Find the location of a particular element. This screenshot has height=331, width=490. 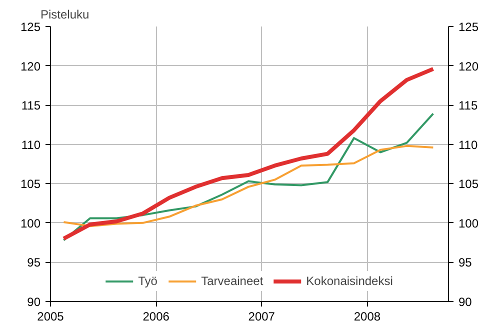

x-tick-label: 2005 is located at coordinates (50, 317).